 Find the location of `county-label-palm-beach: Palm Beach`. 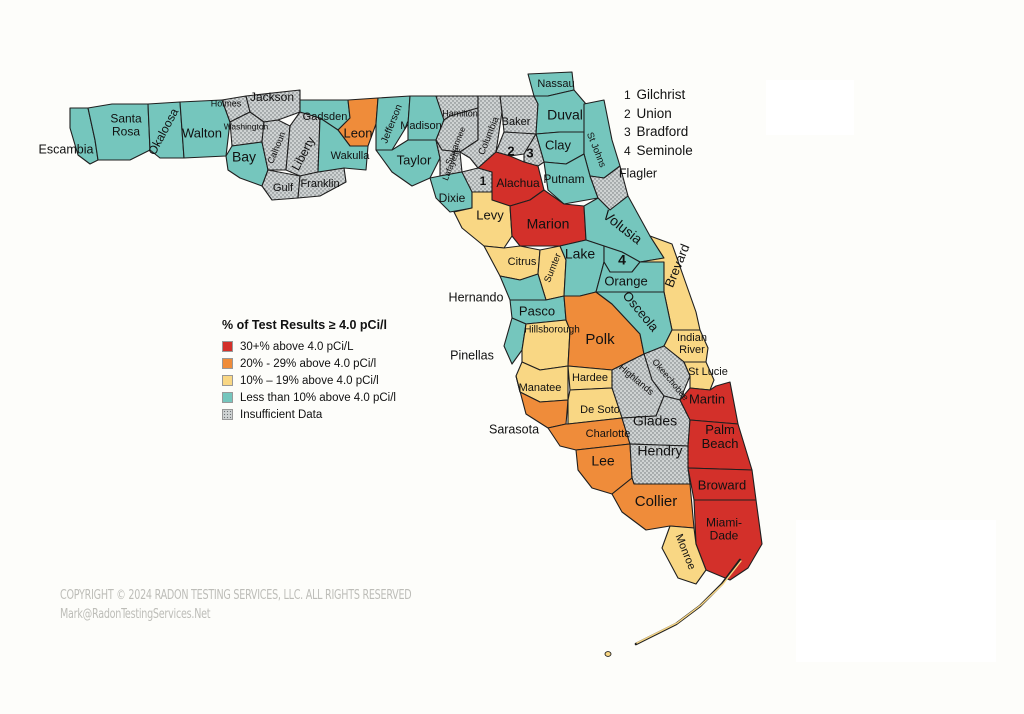

county-label-palm-beach: Palm Beach is located at coordinates (720, 436).